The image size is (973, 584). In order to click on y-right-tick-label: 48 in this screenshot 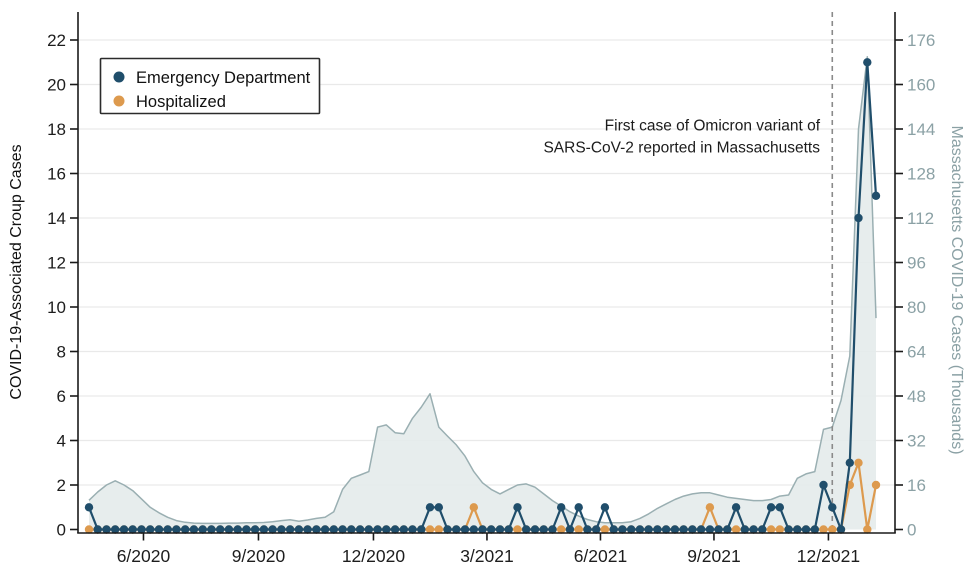, I will do `click(916, 396)`.